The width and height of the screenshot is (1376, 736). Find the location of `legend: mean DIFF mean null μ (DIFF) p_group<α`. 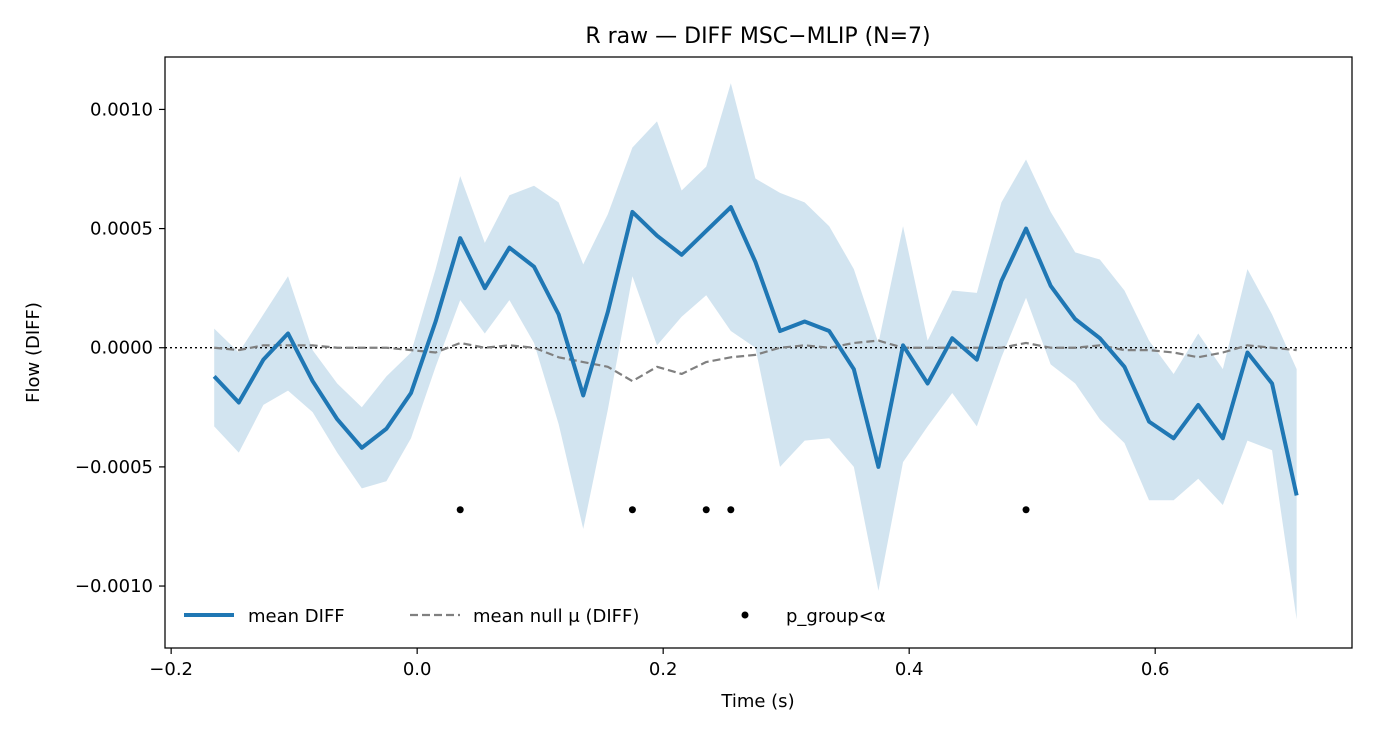

legend: mean DIFF mean null μ (DIFF) p_group<α is located at coordinates (535, 616).